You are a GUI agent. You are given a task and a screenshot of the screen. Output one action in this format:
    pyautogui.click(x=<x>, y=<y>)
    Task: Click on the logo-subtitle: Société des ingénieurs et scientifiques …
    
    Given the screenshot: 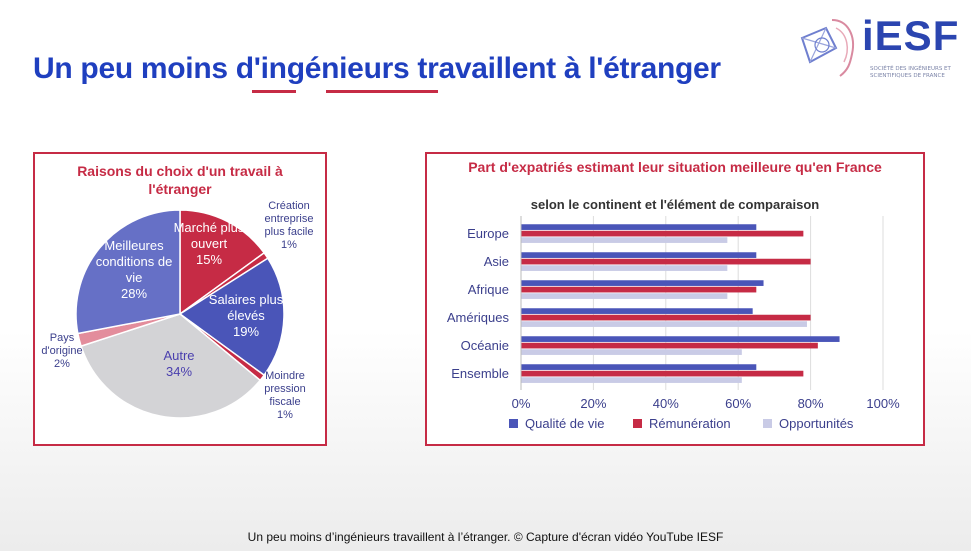 What is the action you would take?
    pyautogui.click(x=910, y=72)
    